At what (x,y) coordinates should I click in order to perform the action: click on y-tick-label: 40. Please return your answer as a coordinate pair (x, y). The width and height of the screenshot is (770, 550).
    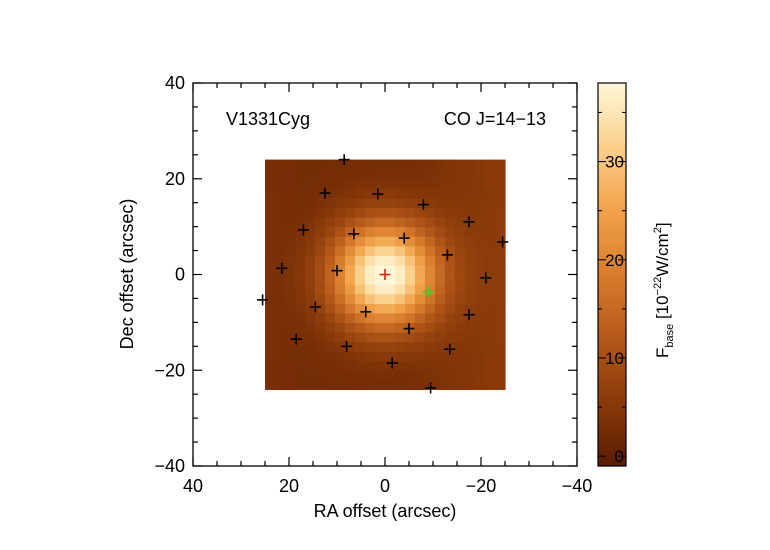
    Looking at the image, I should click on (175, 83).